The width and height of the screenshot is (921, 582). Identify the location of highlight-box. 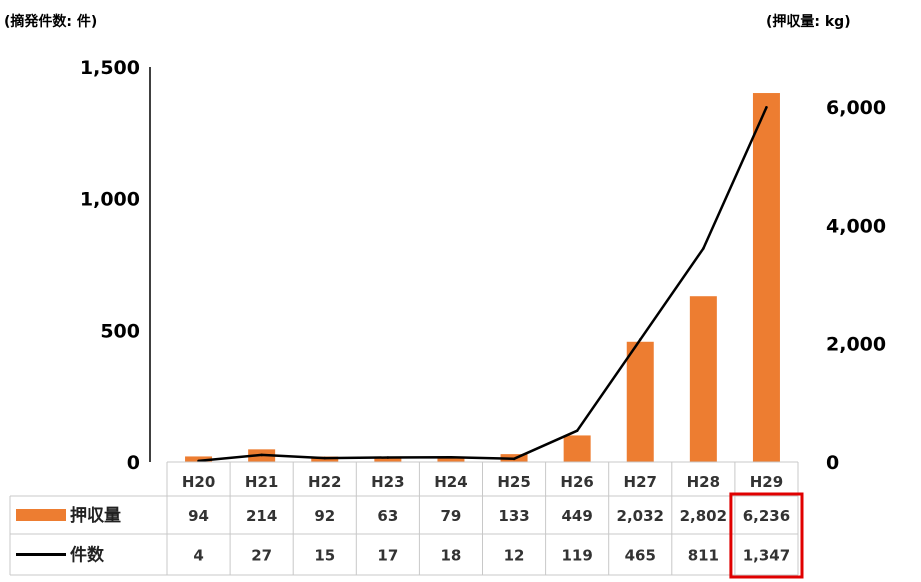
(766, 535).